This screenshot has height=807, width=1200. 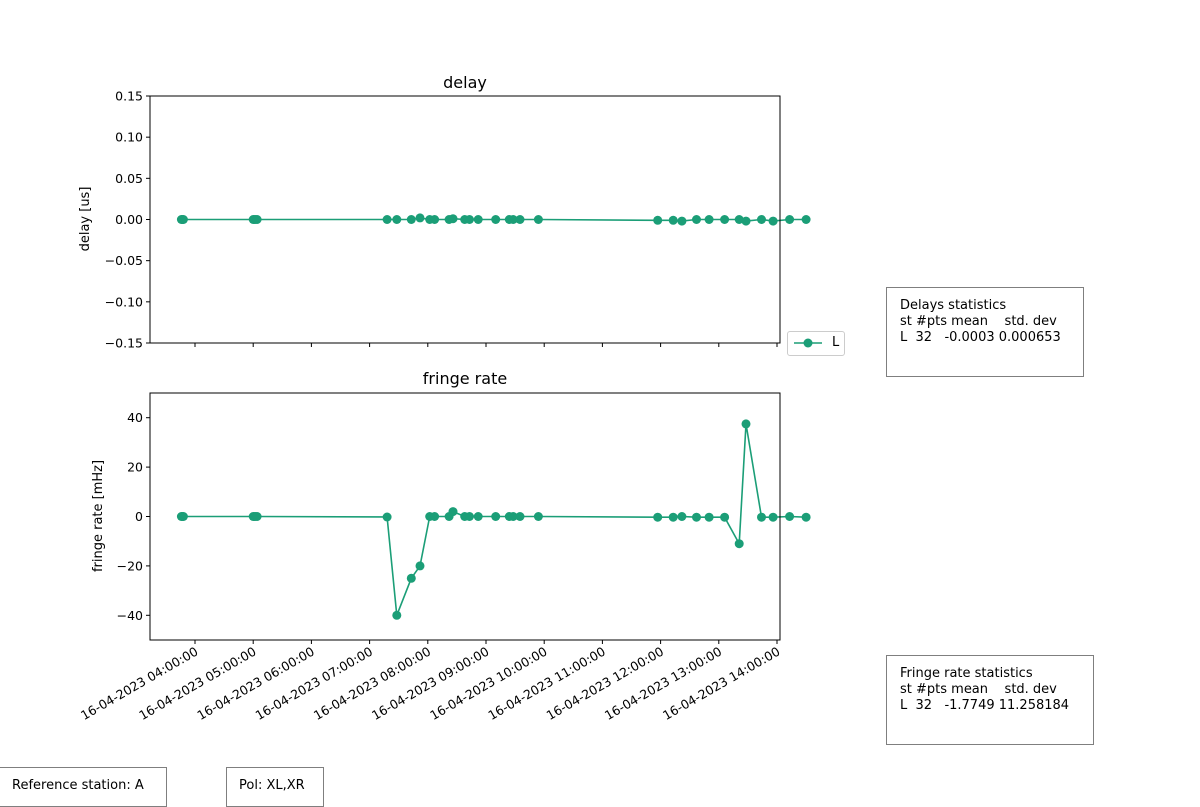 I want to click on delay-series-points, so click(x=493, y=219).